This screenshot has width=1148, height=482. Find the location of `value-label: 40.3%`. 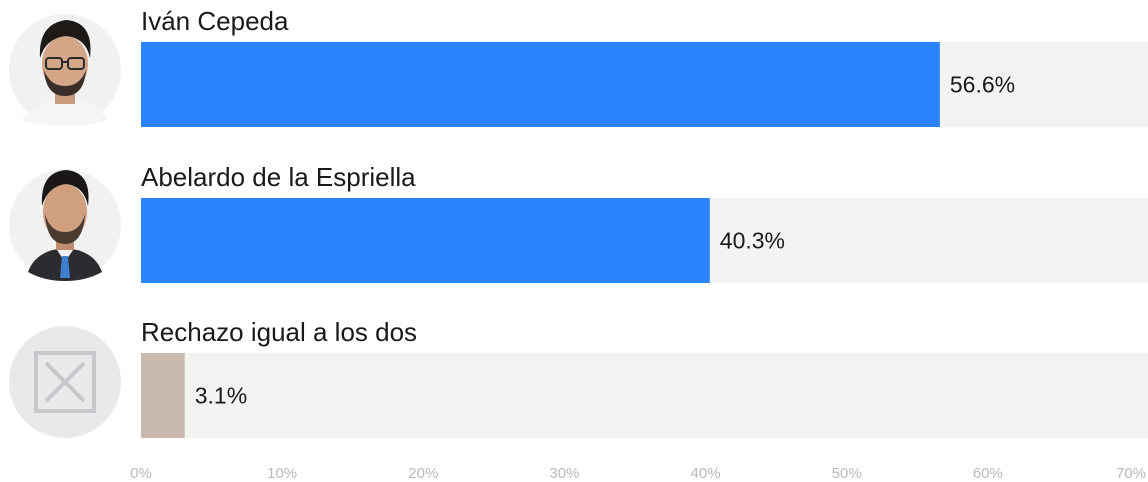

value-label: 40.3% is located at coordinates (752, 241).